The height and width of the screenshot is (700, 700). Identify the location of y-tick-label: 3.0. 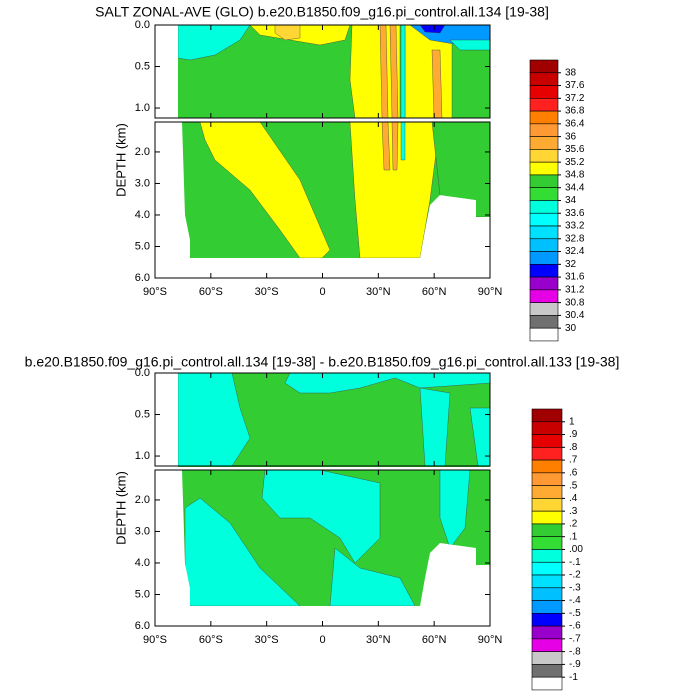
(142, 183).